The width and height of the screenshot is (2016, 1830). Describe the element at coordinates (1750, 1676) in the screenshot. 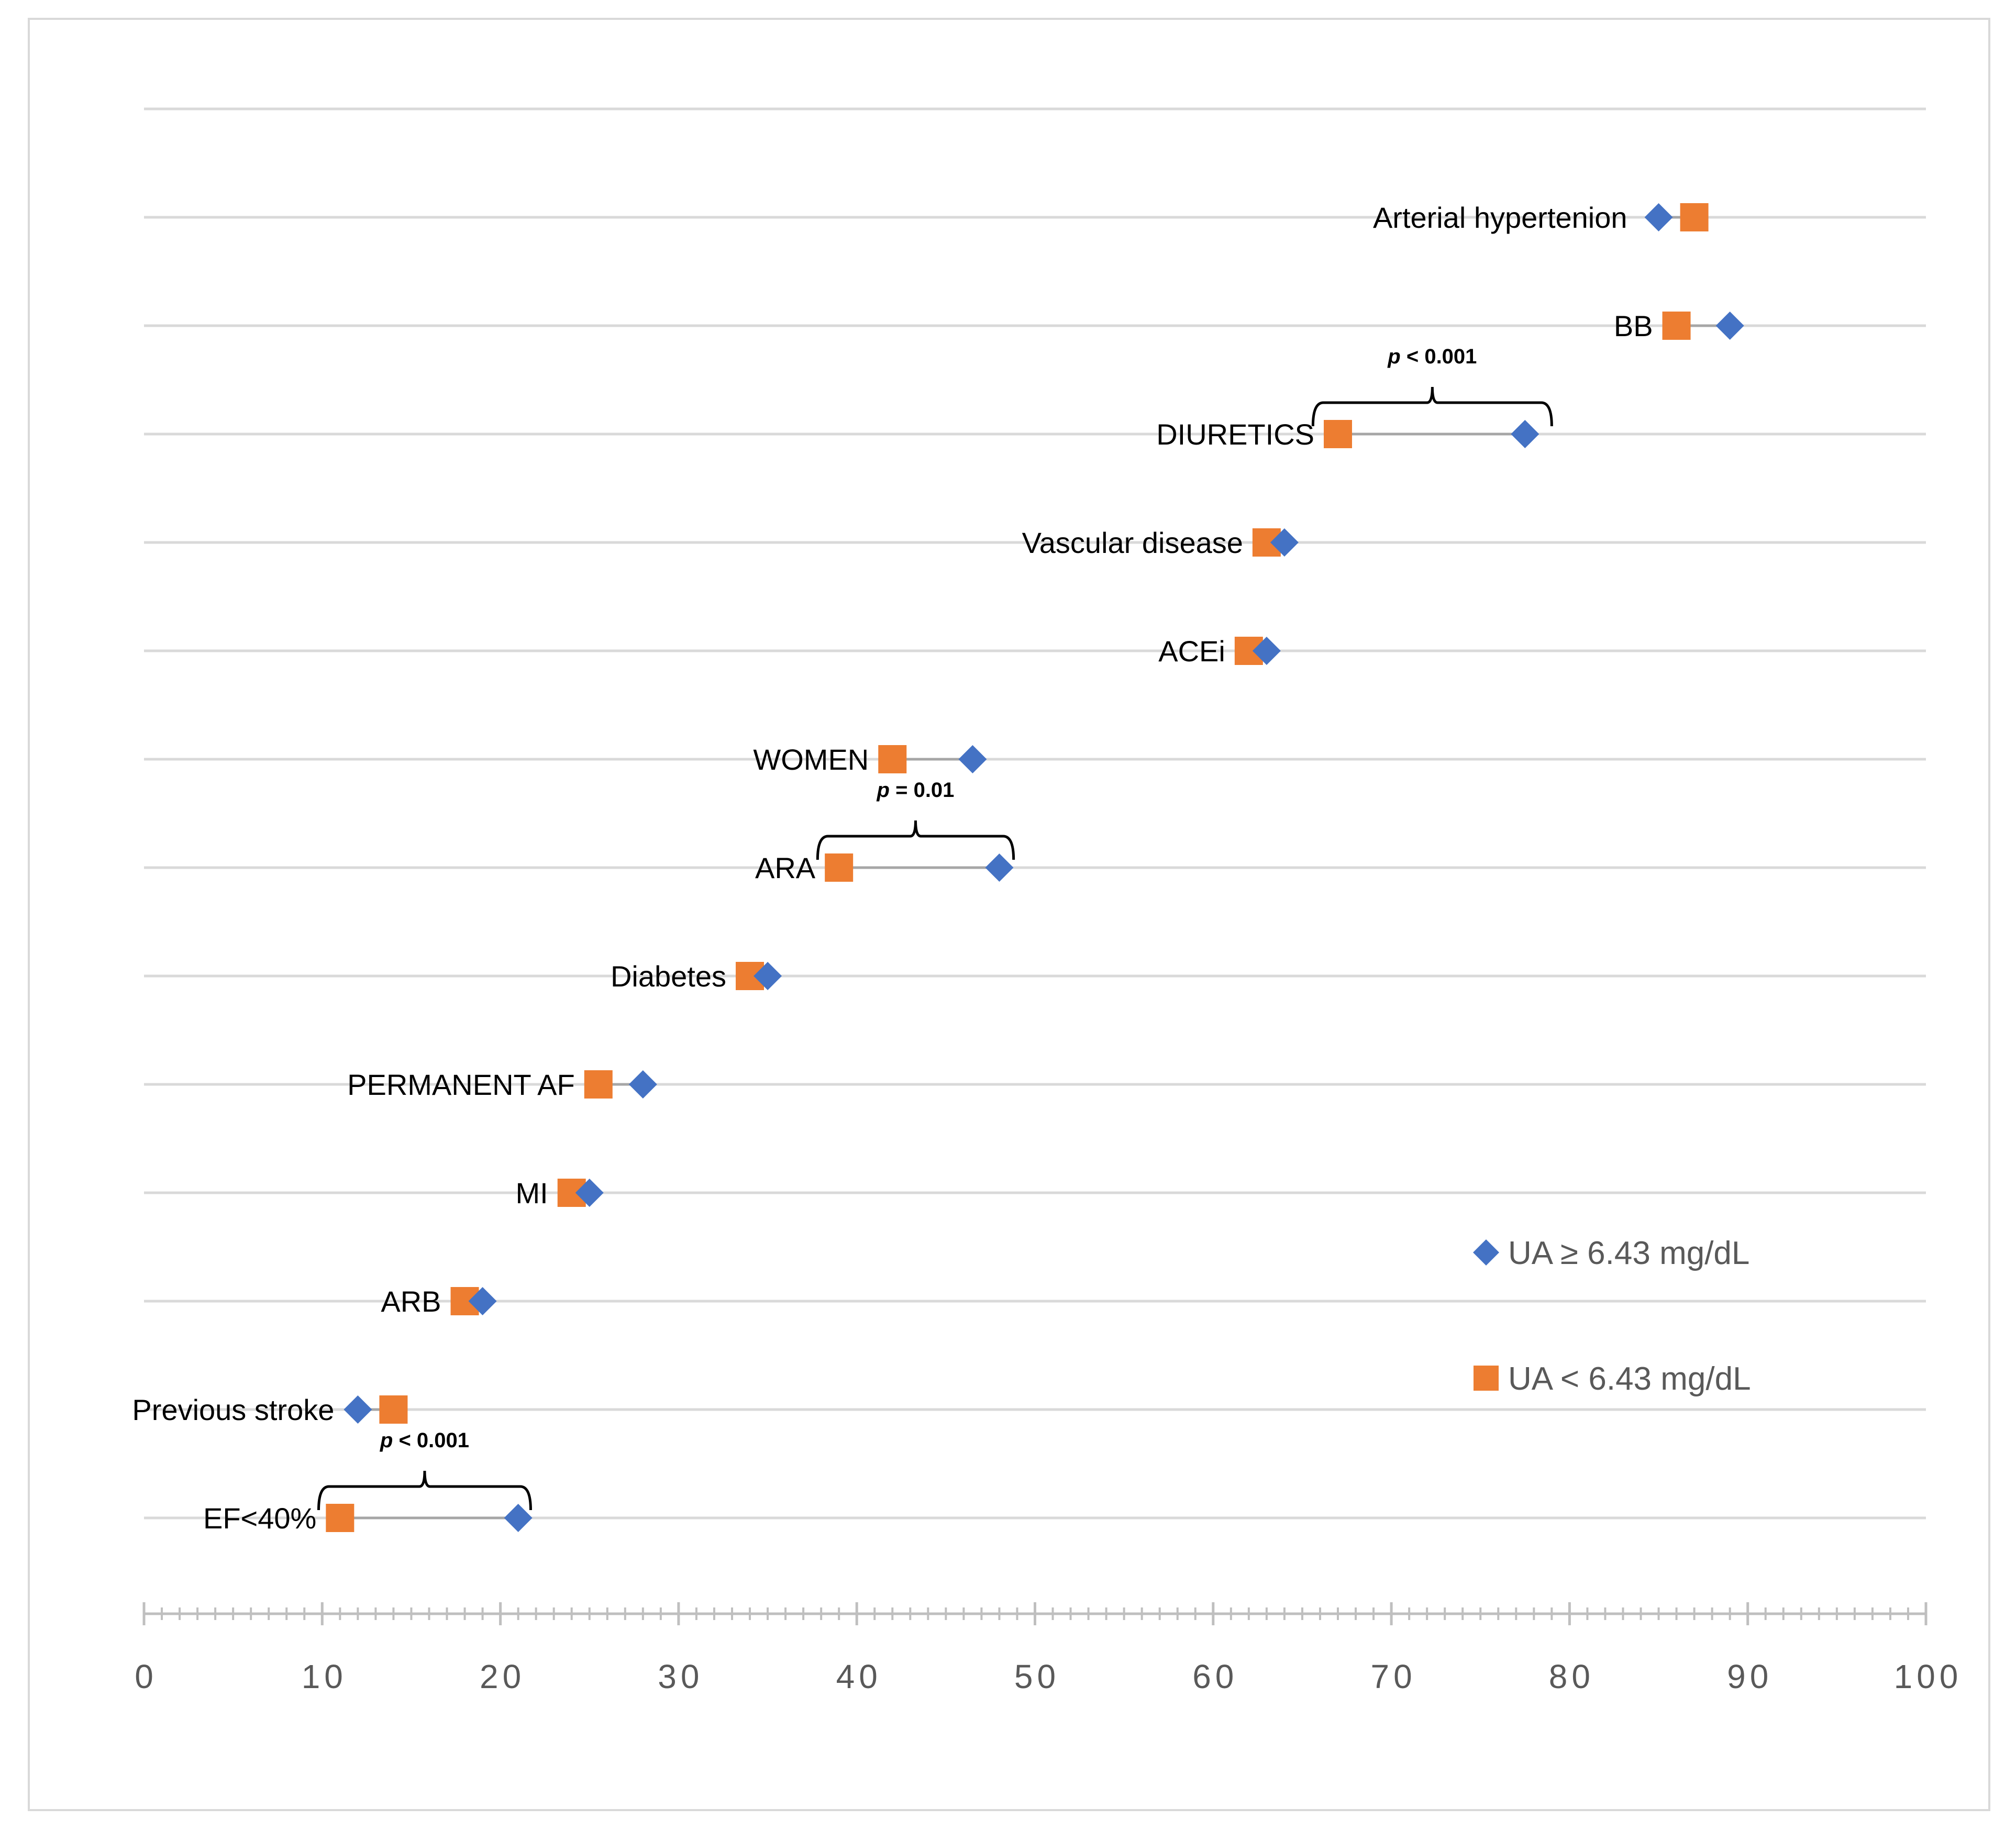

I see `x-tick-label: 90` at that location.